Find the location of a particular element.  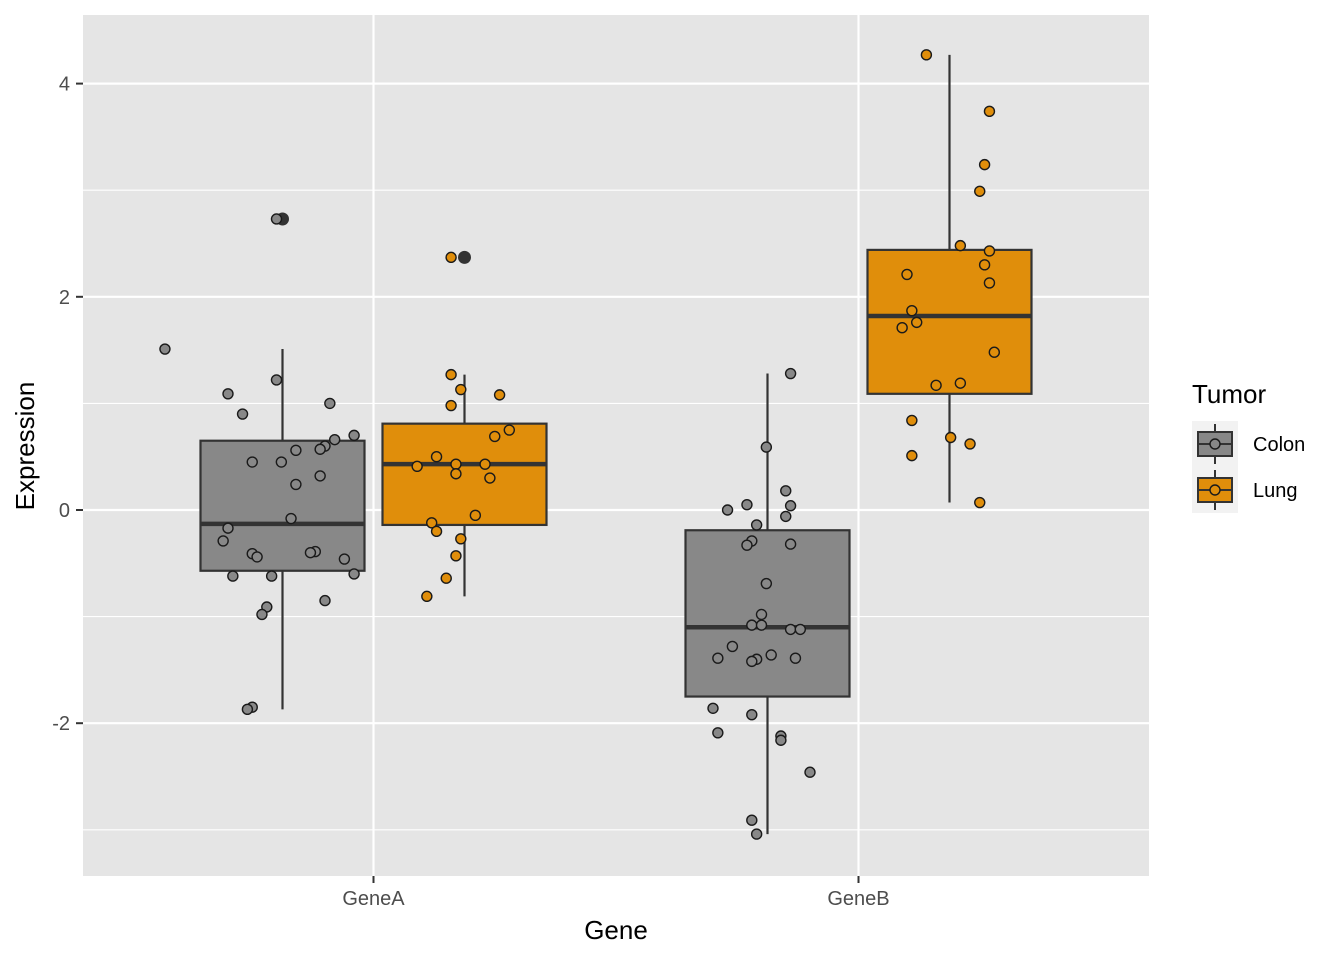

box-lung-genea is located at coordinates (464, 474).